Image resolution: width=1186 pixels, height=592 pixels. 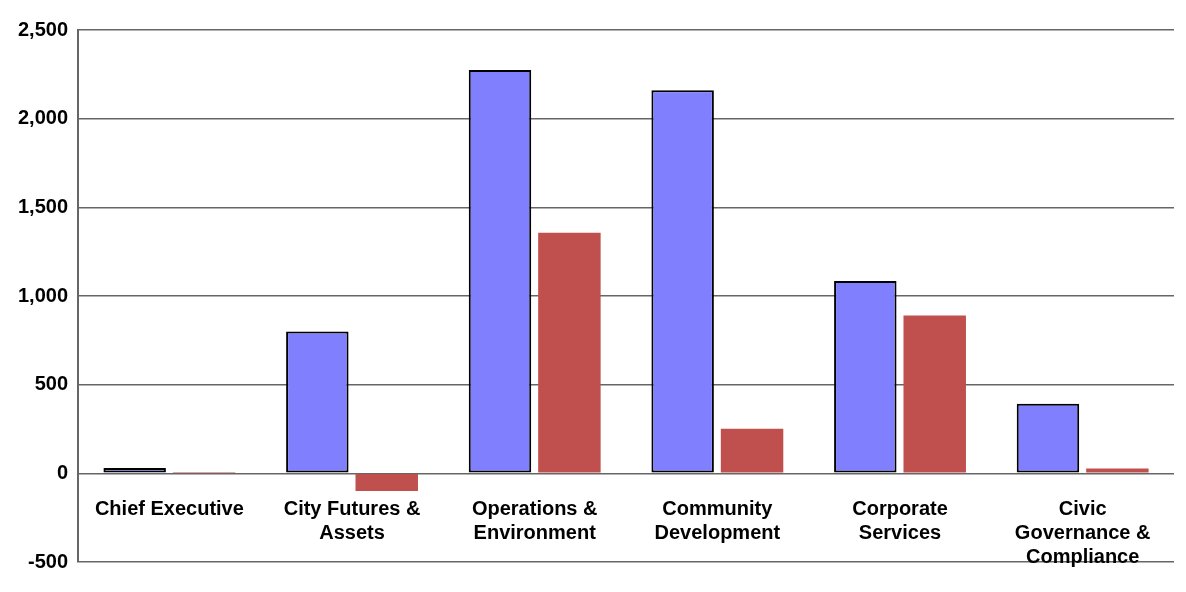 I want to click on y-tick-label: -500, so click(x=48, y=560).